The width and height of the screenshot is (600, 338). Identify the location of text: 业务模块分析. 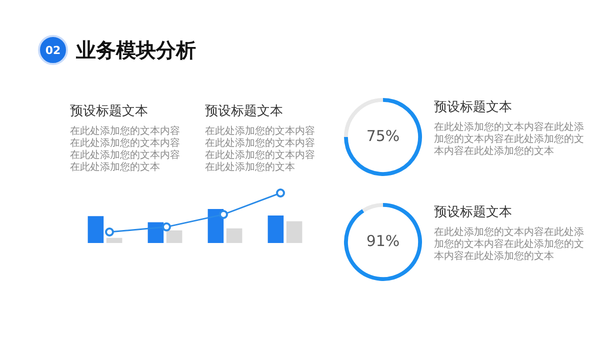
(136, 50).